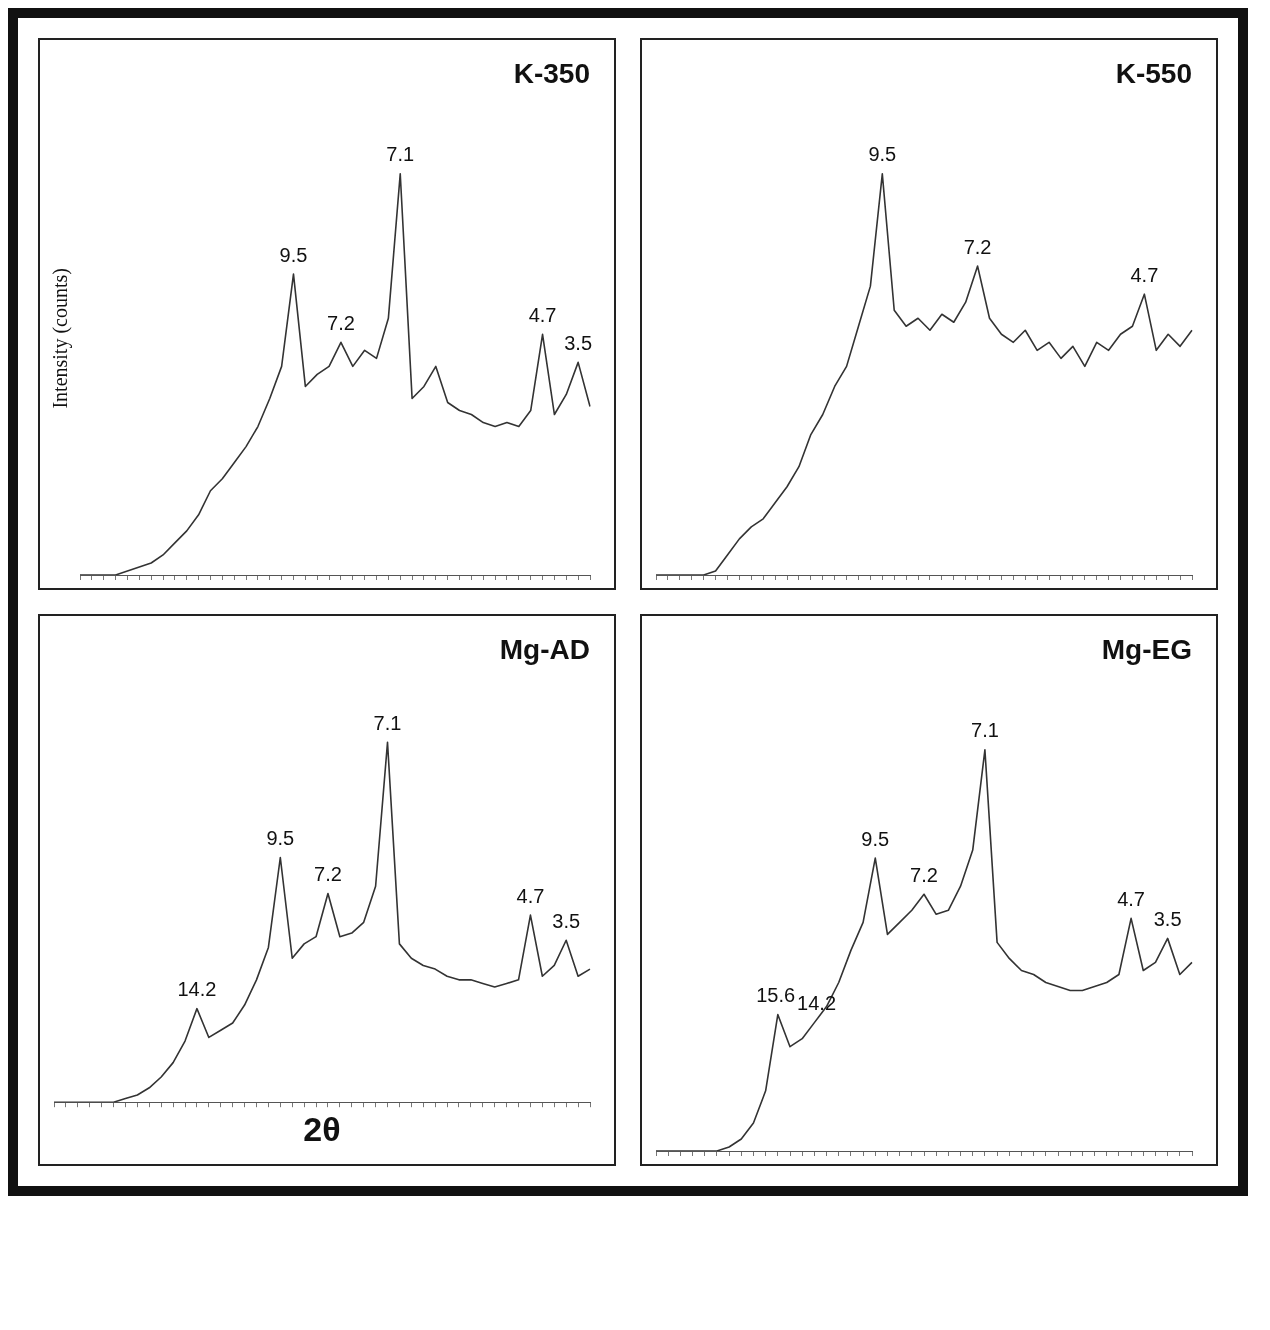 The width and height of the screenshot is (1270, 1330). Describe the element at coordinates (544, 649) in the screenshot. I see `chart-title: Mg-AD` at that location.